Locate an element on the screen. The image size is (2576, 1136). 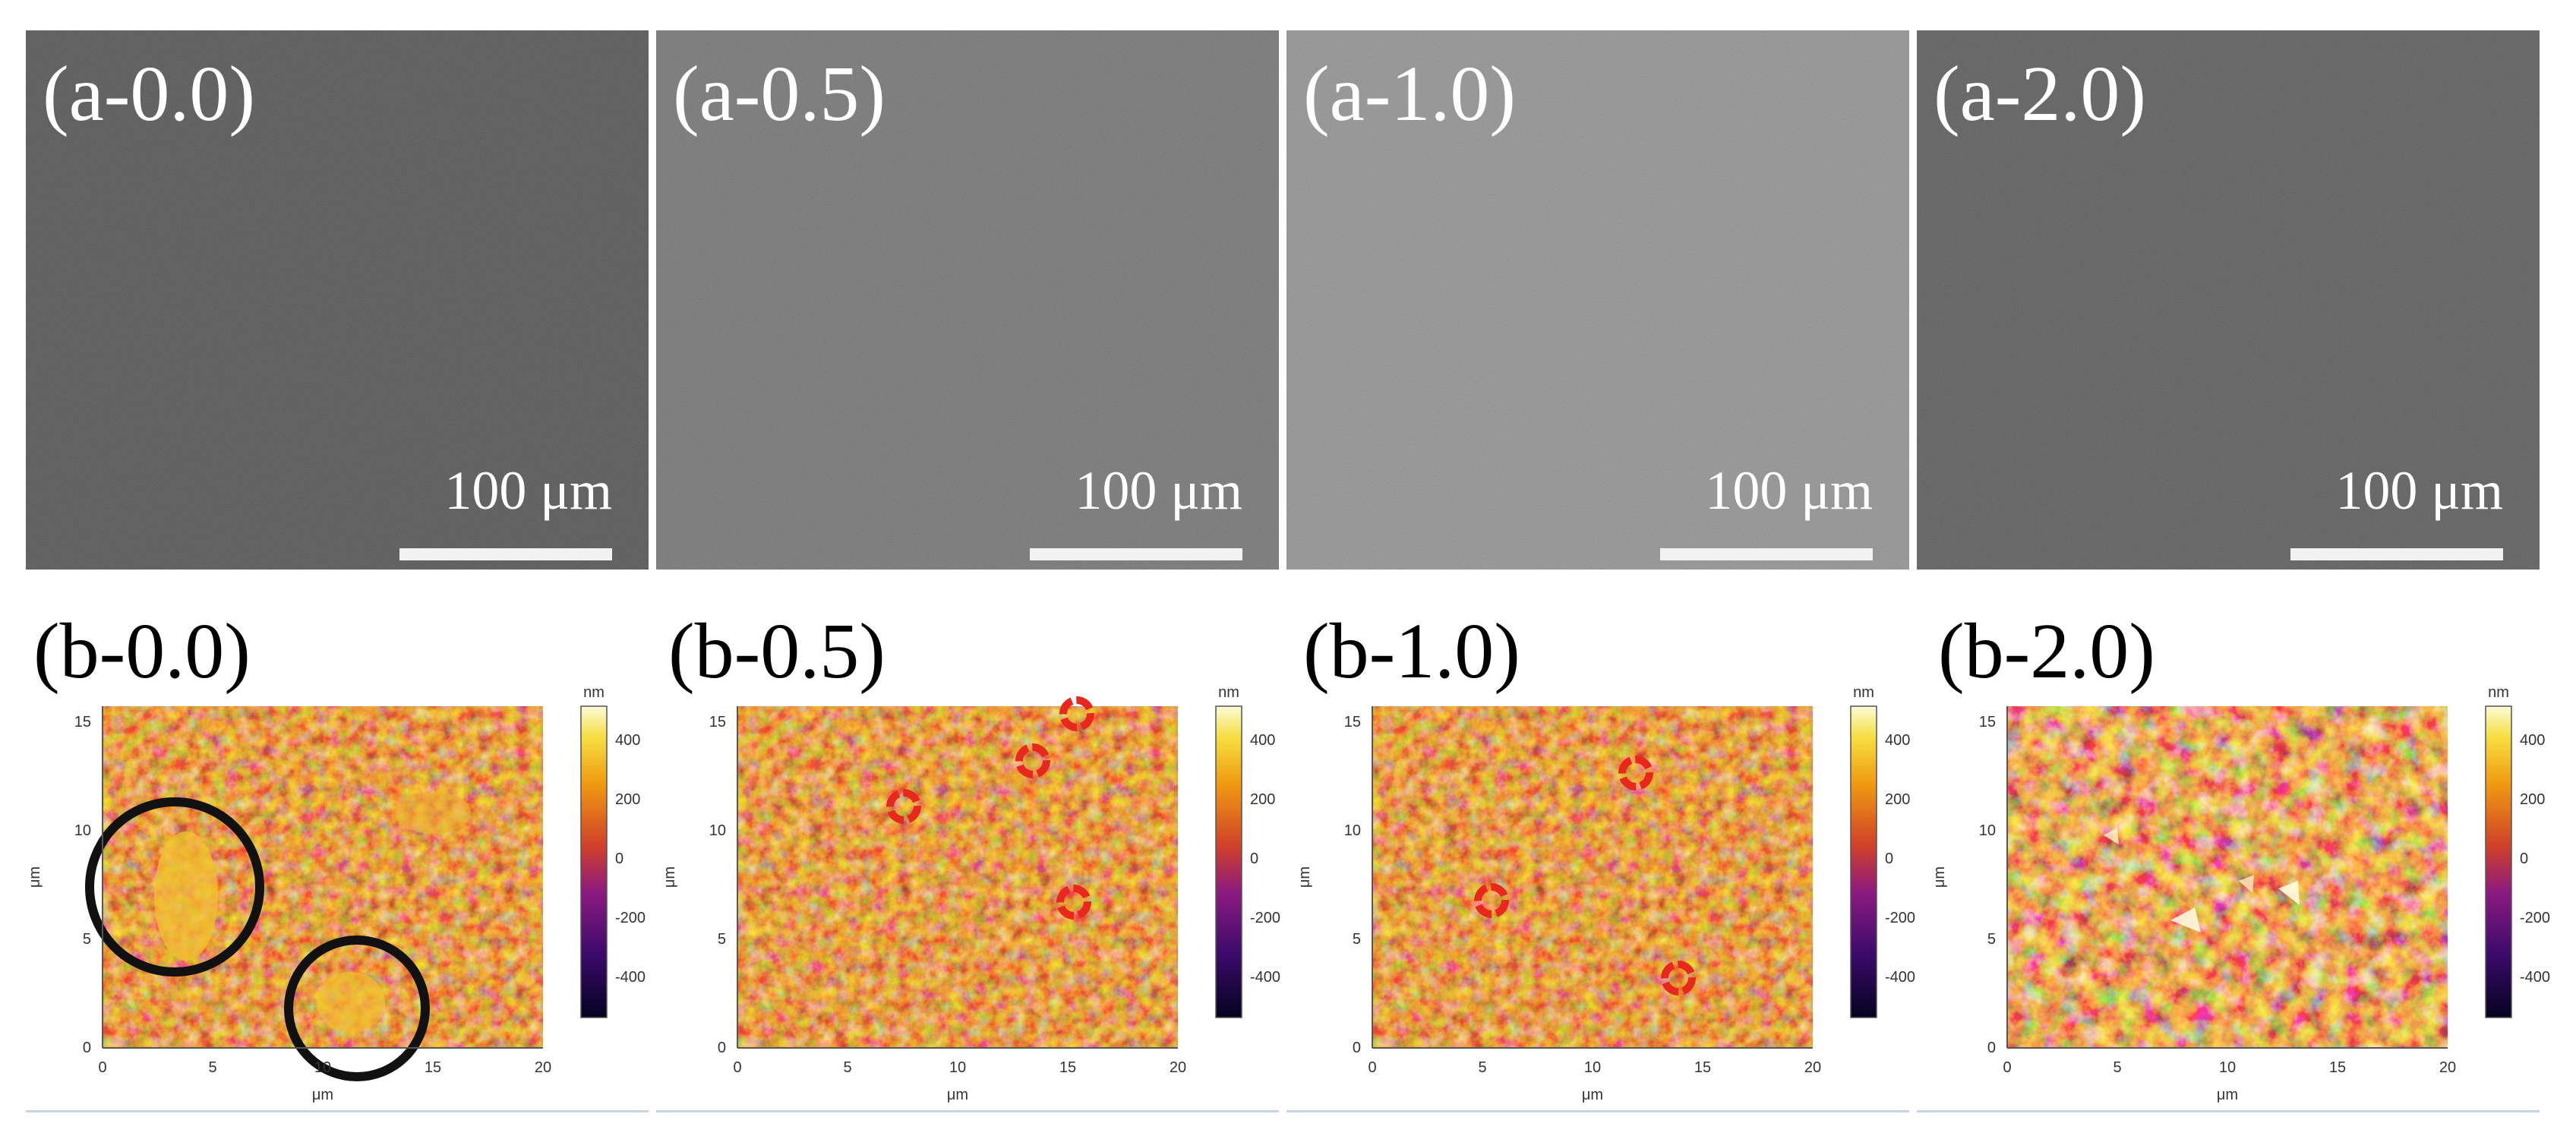
panel-label: (b-0.5) is located at coordinates (778, 653).